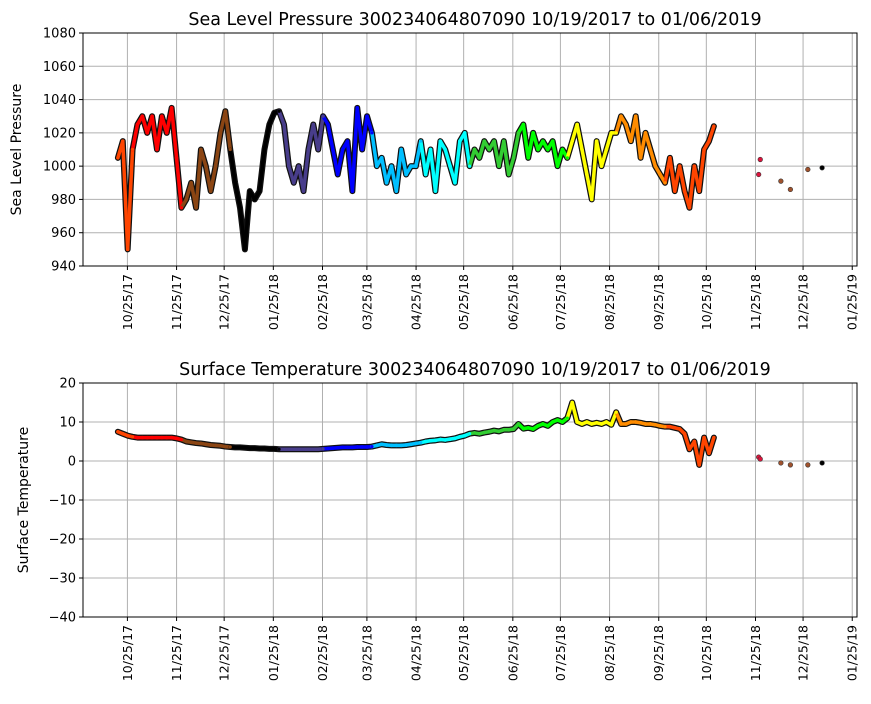  What do you see at coordinates (63, 200) in the screenshot?
I see `y-tick-label: 980` at bounding box center [63, 200].